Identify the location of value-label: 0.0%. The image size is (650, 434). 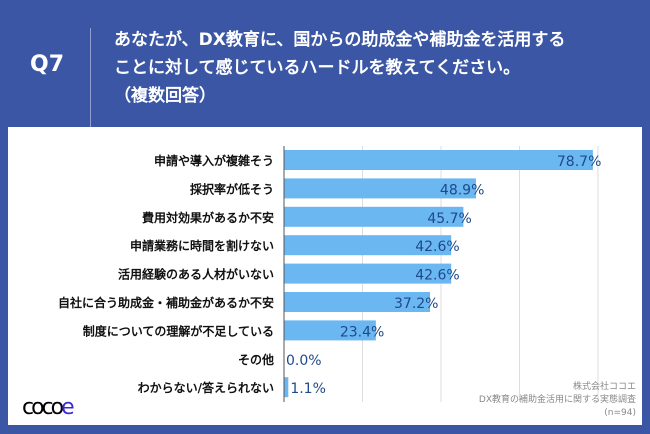
(304, 361).